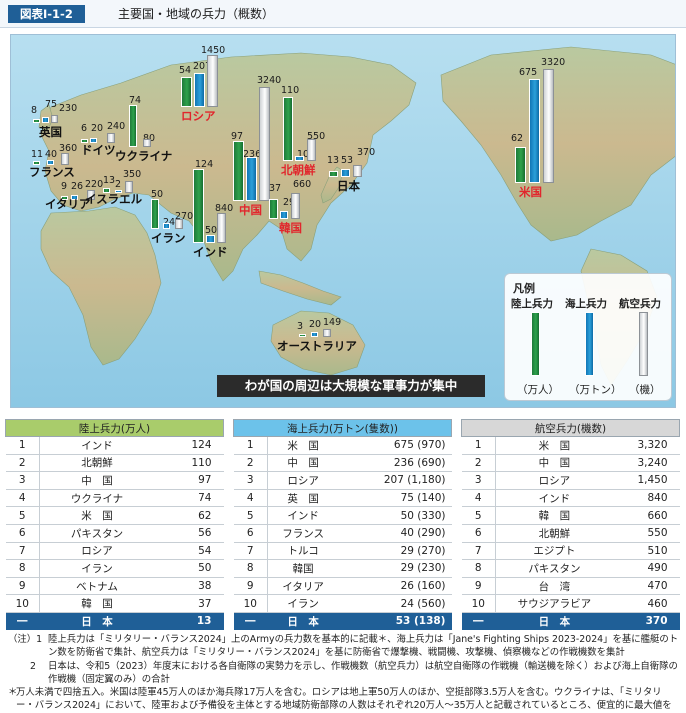 Image resolution: width=686 pixels, height=713 pixels. What do you see at coordinates (65, 159) in the screenshot?
I see `france-air-bar` at bounding box center [65, 159].